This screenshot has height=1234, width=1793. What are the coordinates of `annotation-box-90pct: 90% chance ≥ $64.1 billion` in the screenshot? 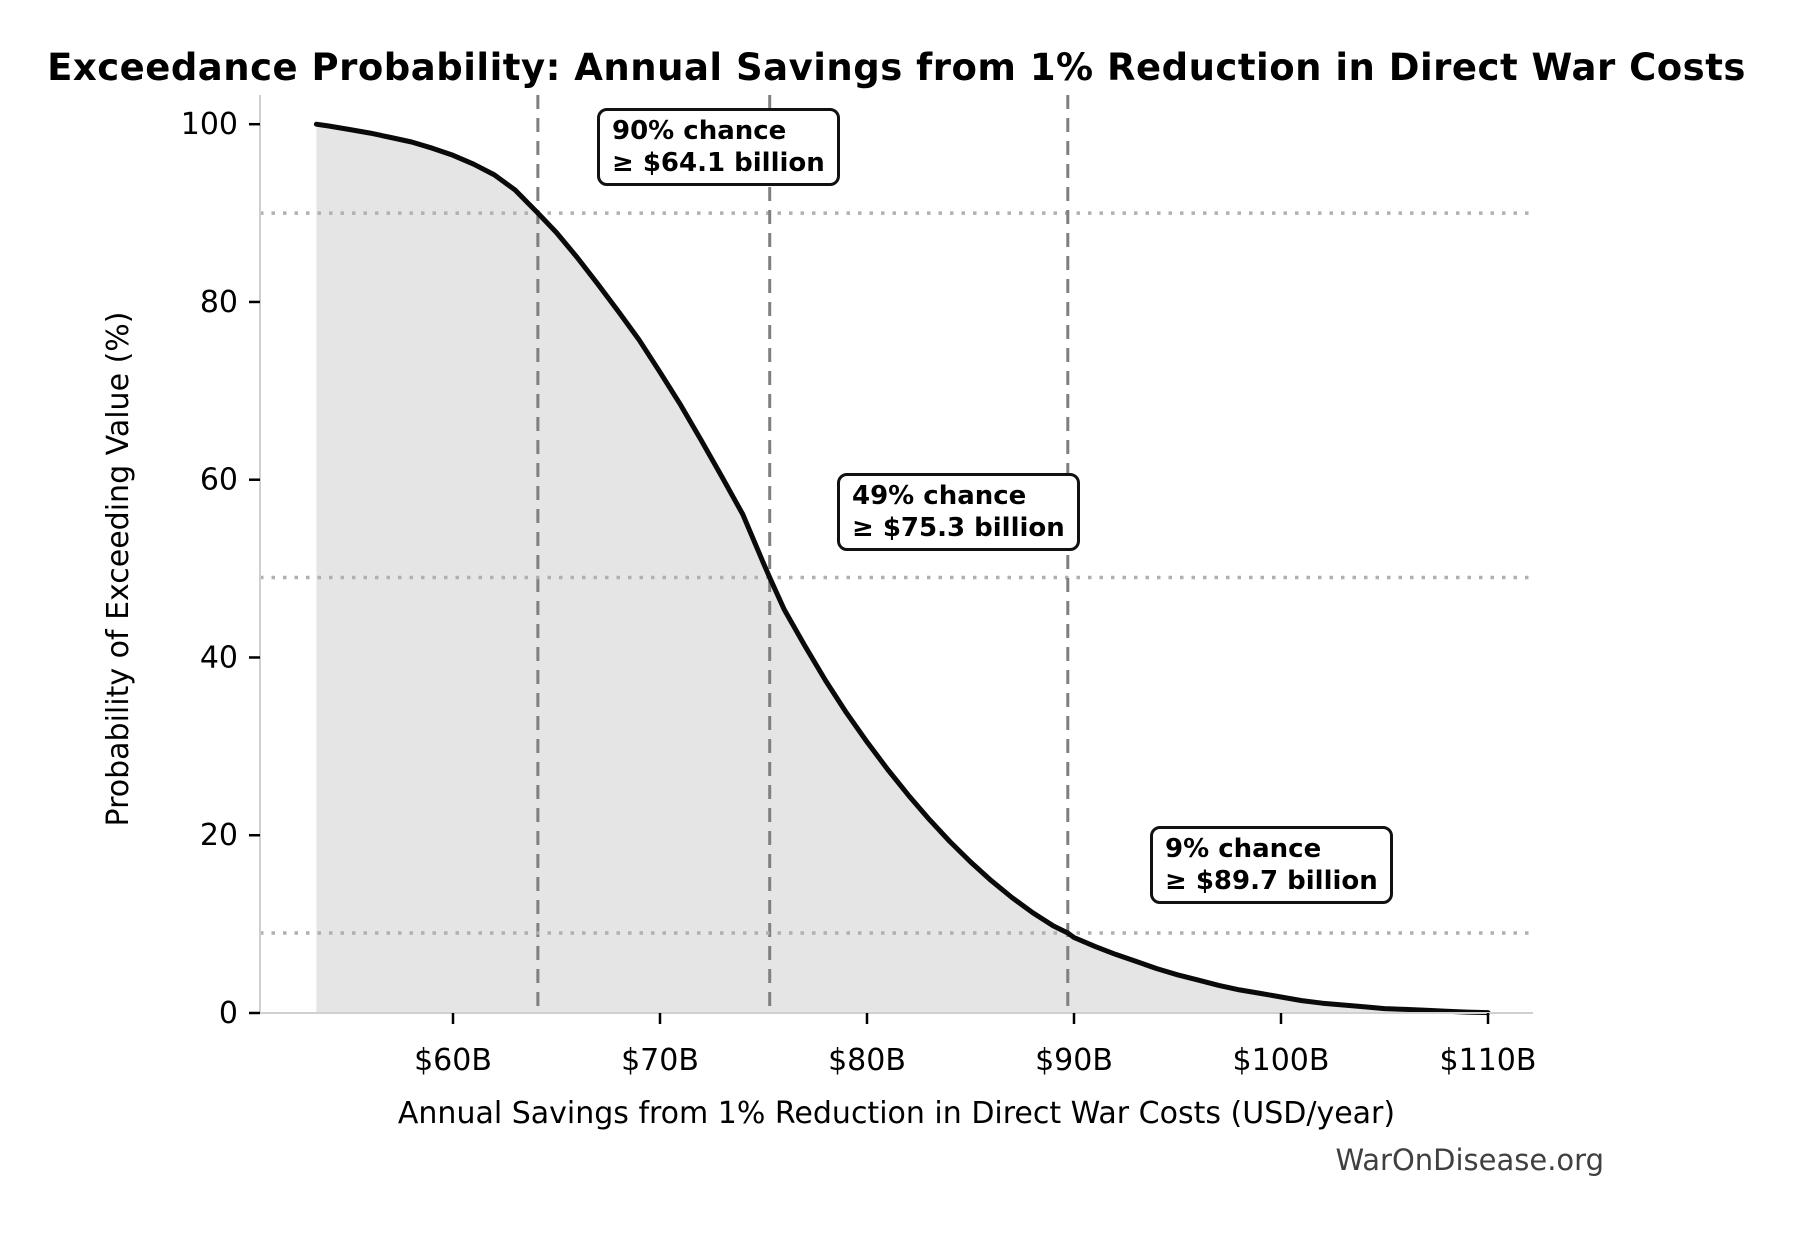 It's located at (718, 147).